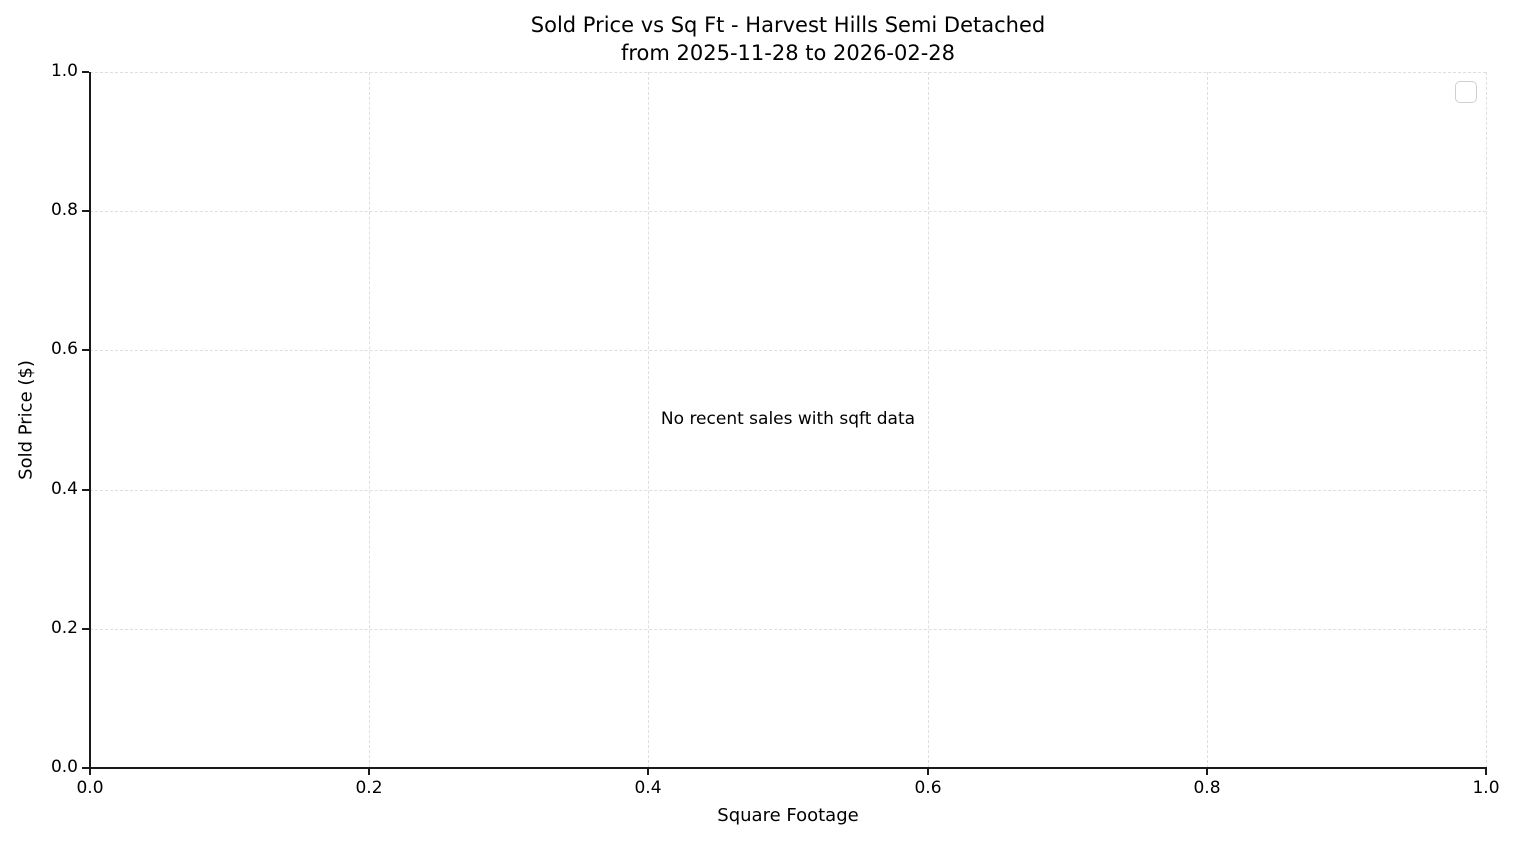 This screenshot has height=845, width=1517. What do you see at coordinates (1486, 772) in the screenshot?
I see `x-tick-mark-1.0` at bounding box center [1486, 772].